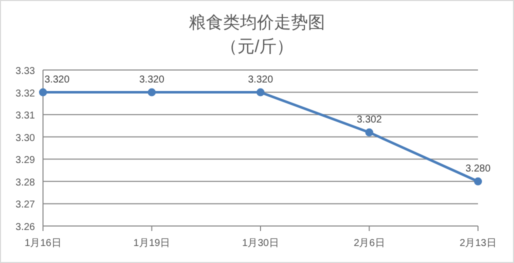 This screenshot has width=514, height=263. I want to click on y-tick-label: 3.31, so click(26, 116).